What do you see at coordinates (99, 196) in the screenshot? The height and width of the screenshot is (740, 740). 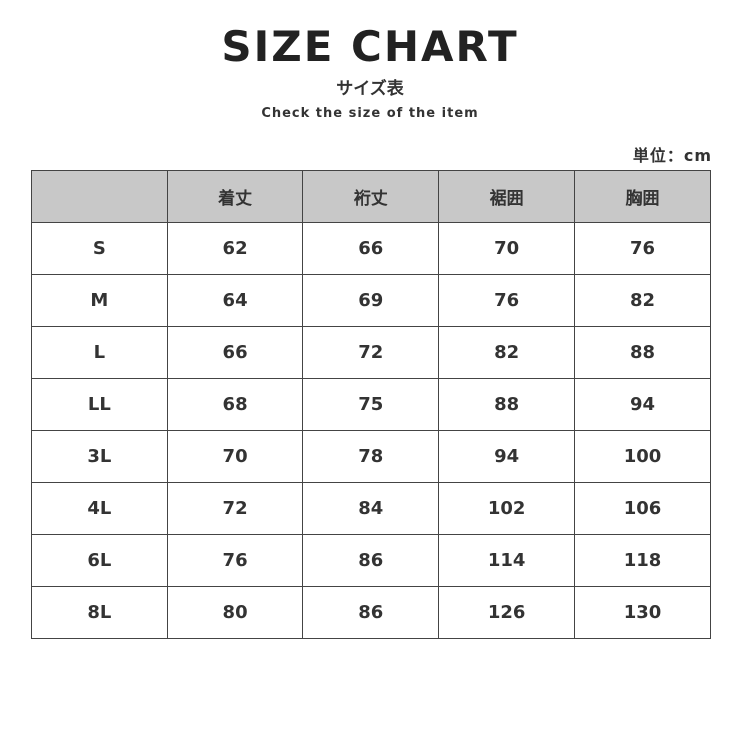 I see `column-header` at bounding box center [99, 196].